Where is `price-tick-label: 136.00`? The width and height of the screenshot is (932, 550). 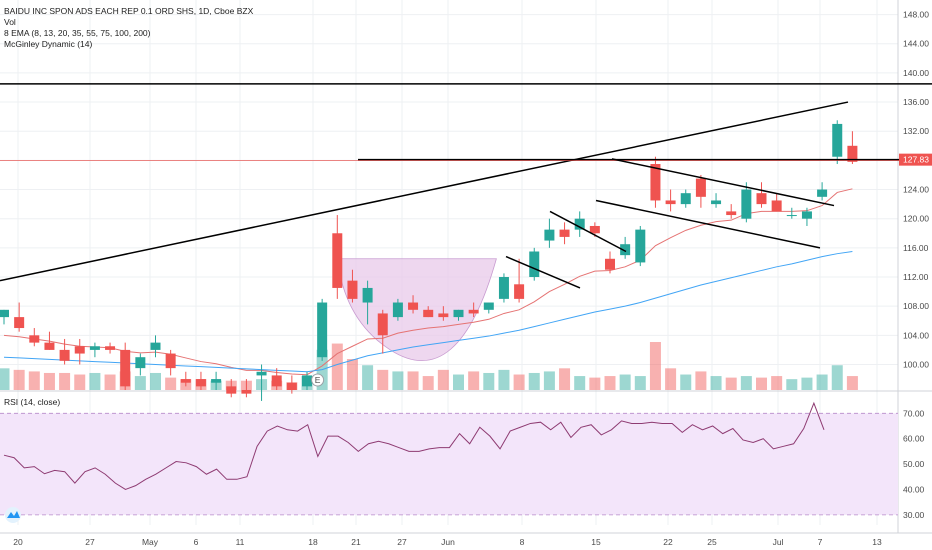 price-tick-label: 136.00 is located at coordinates (916, 102).